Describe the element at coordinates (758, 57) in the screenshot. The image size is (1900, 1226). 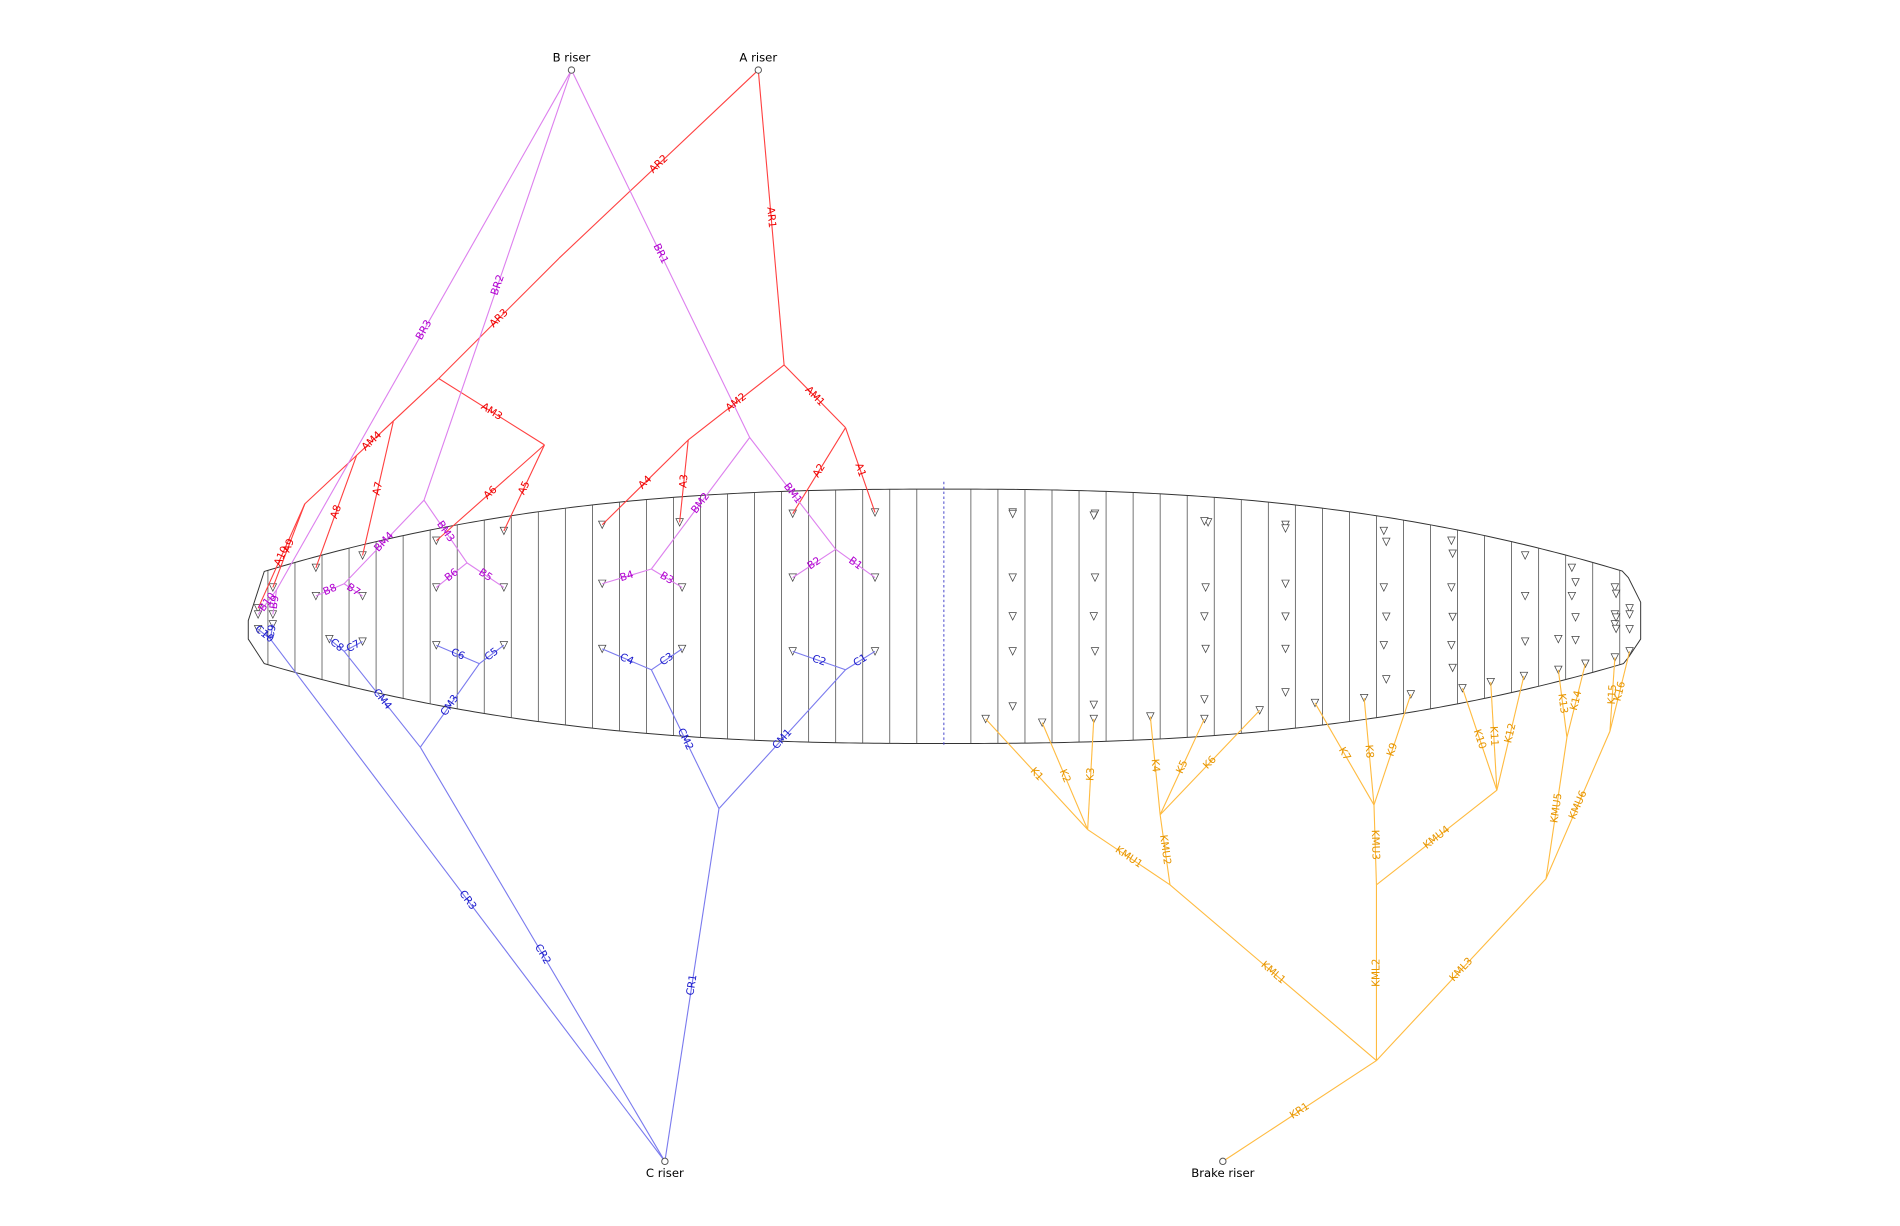
I see `riser-label: A riser` at that location.